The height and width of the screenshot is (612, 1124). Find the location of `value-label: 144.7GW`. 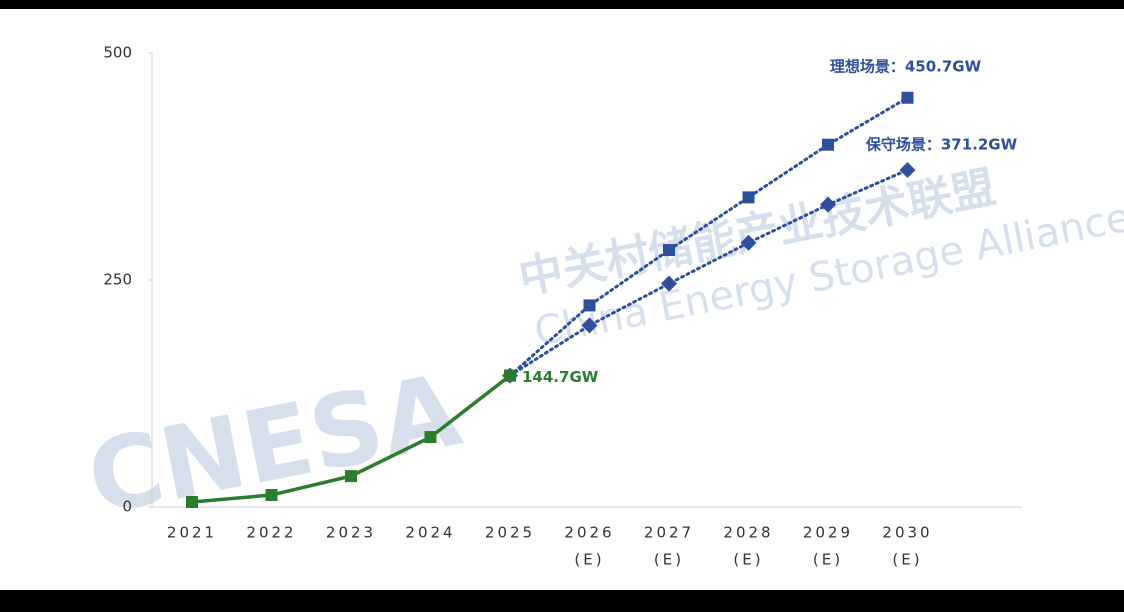

value-label: 144.7GW is located at coordinates (560, 377).